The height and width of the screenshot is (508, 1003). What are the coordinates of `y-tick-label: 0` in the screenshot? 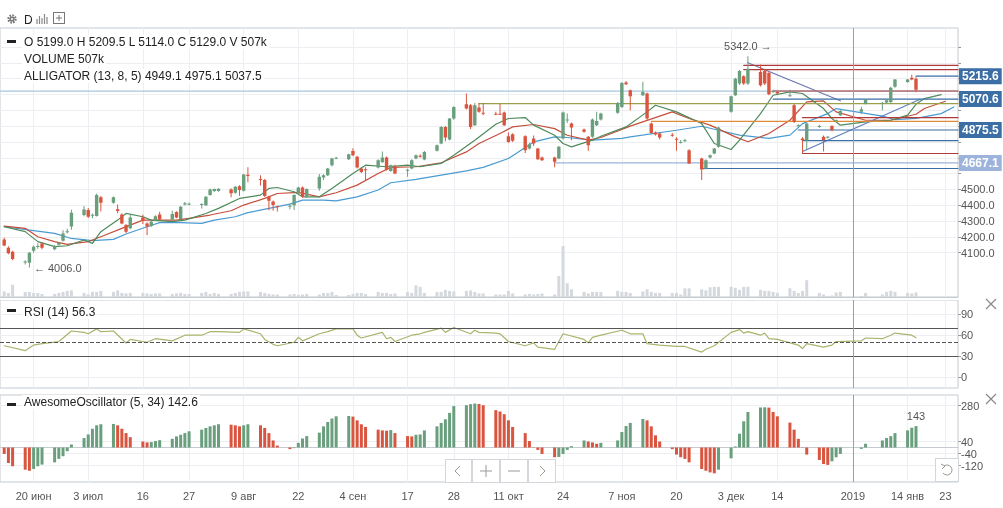 It's located at (964, 377).